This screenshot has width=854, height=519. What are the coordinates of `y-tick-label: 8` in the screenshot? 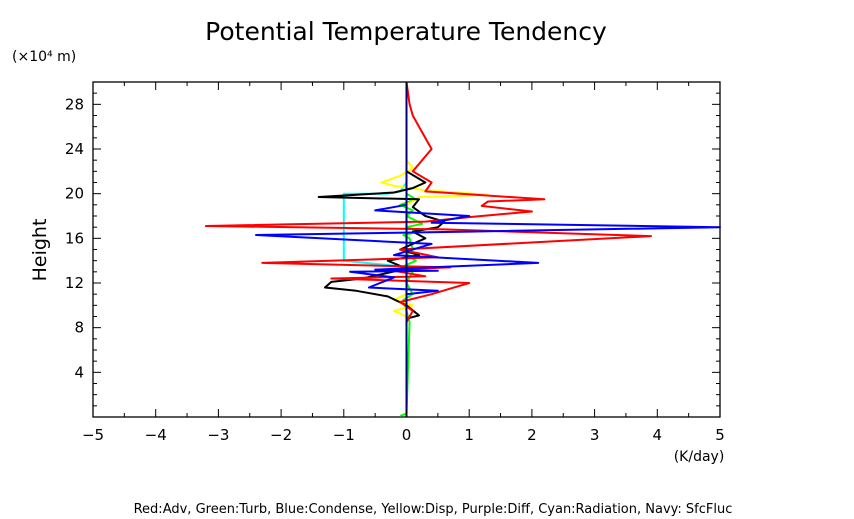 It's located at (79, 328).